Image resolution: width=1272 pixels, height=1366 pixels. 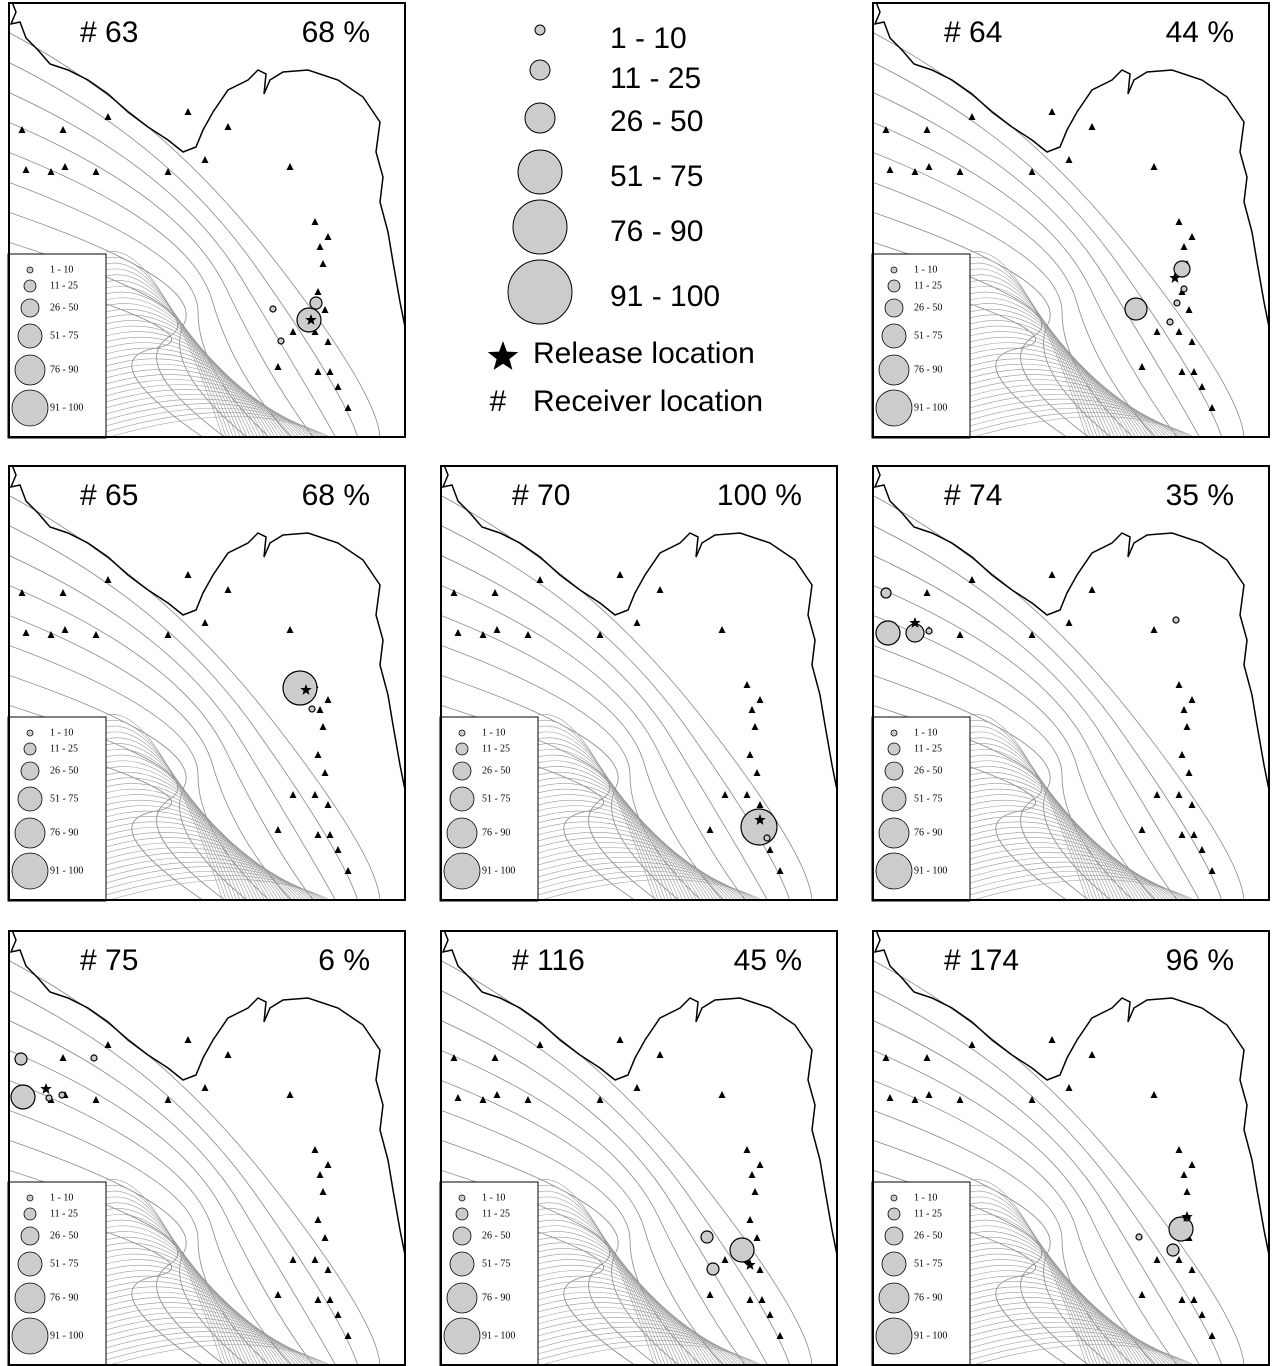 What do you see at coordinates (656, 231) in the screenshot?
I see `legend-label: 76 - 90` at bounding box center [656, 231].